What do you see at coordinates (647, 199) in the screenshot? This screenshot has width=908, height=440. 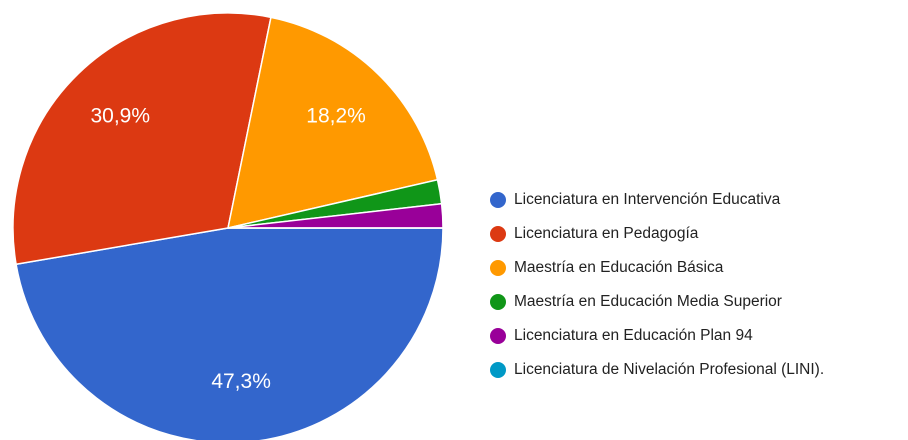 I see `legend-label: Licenciatura en Intervención Educativa` at bounding box center [647, 199].